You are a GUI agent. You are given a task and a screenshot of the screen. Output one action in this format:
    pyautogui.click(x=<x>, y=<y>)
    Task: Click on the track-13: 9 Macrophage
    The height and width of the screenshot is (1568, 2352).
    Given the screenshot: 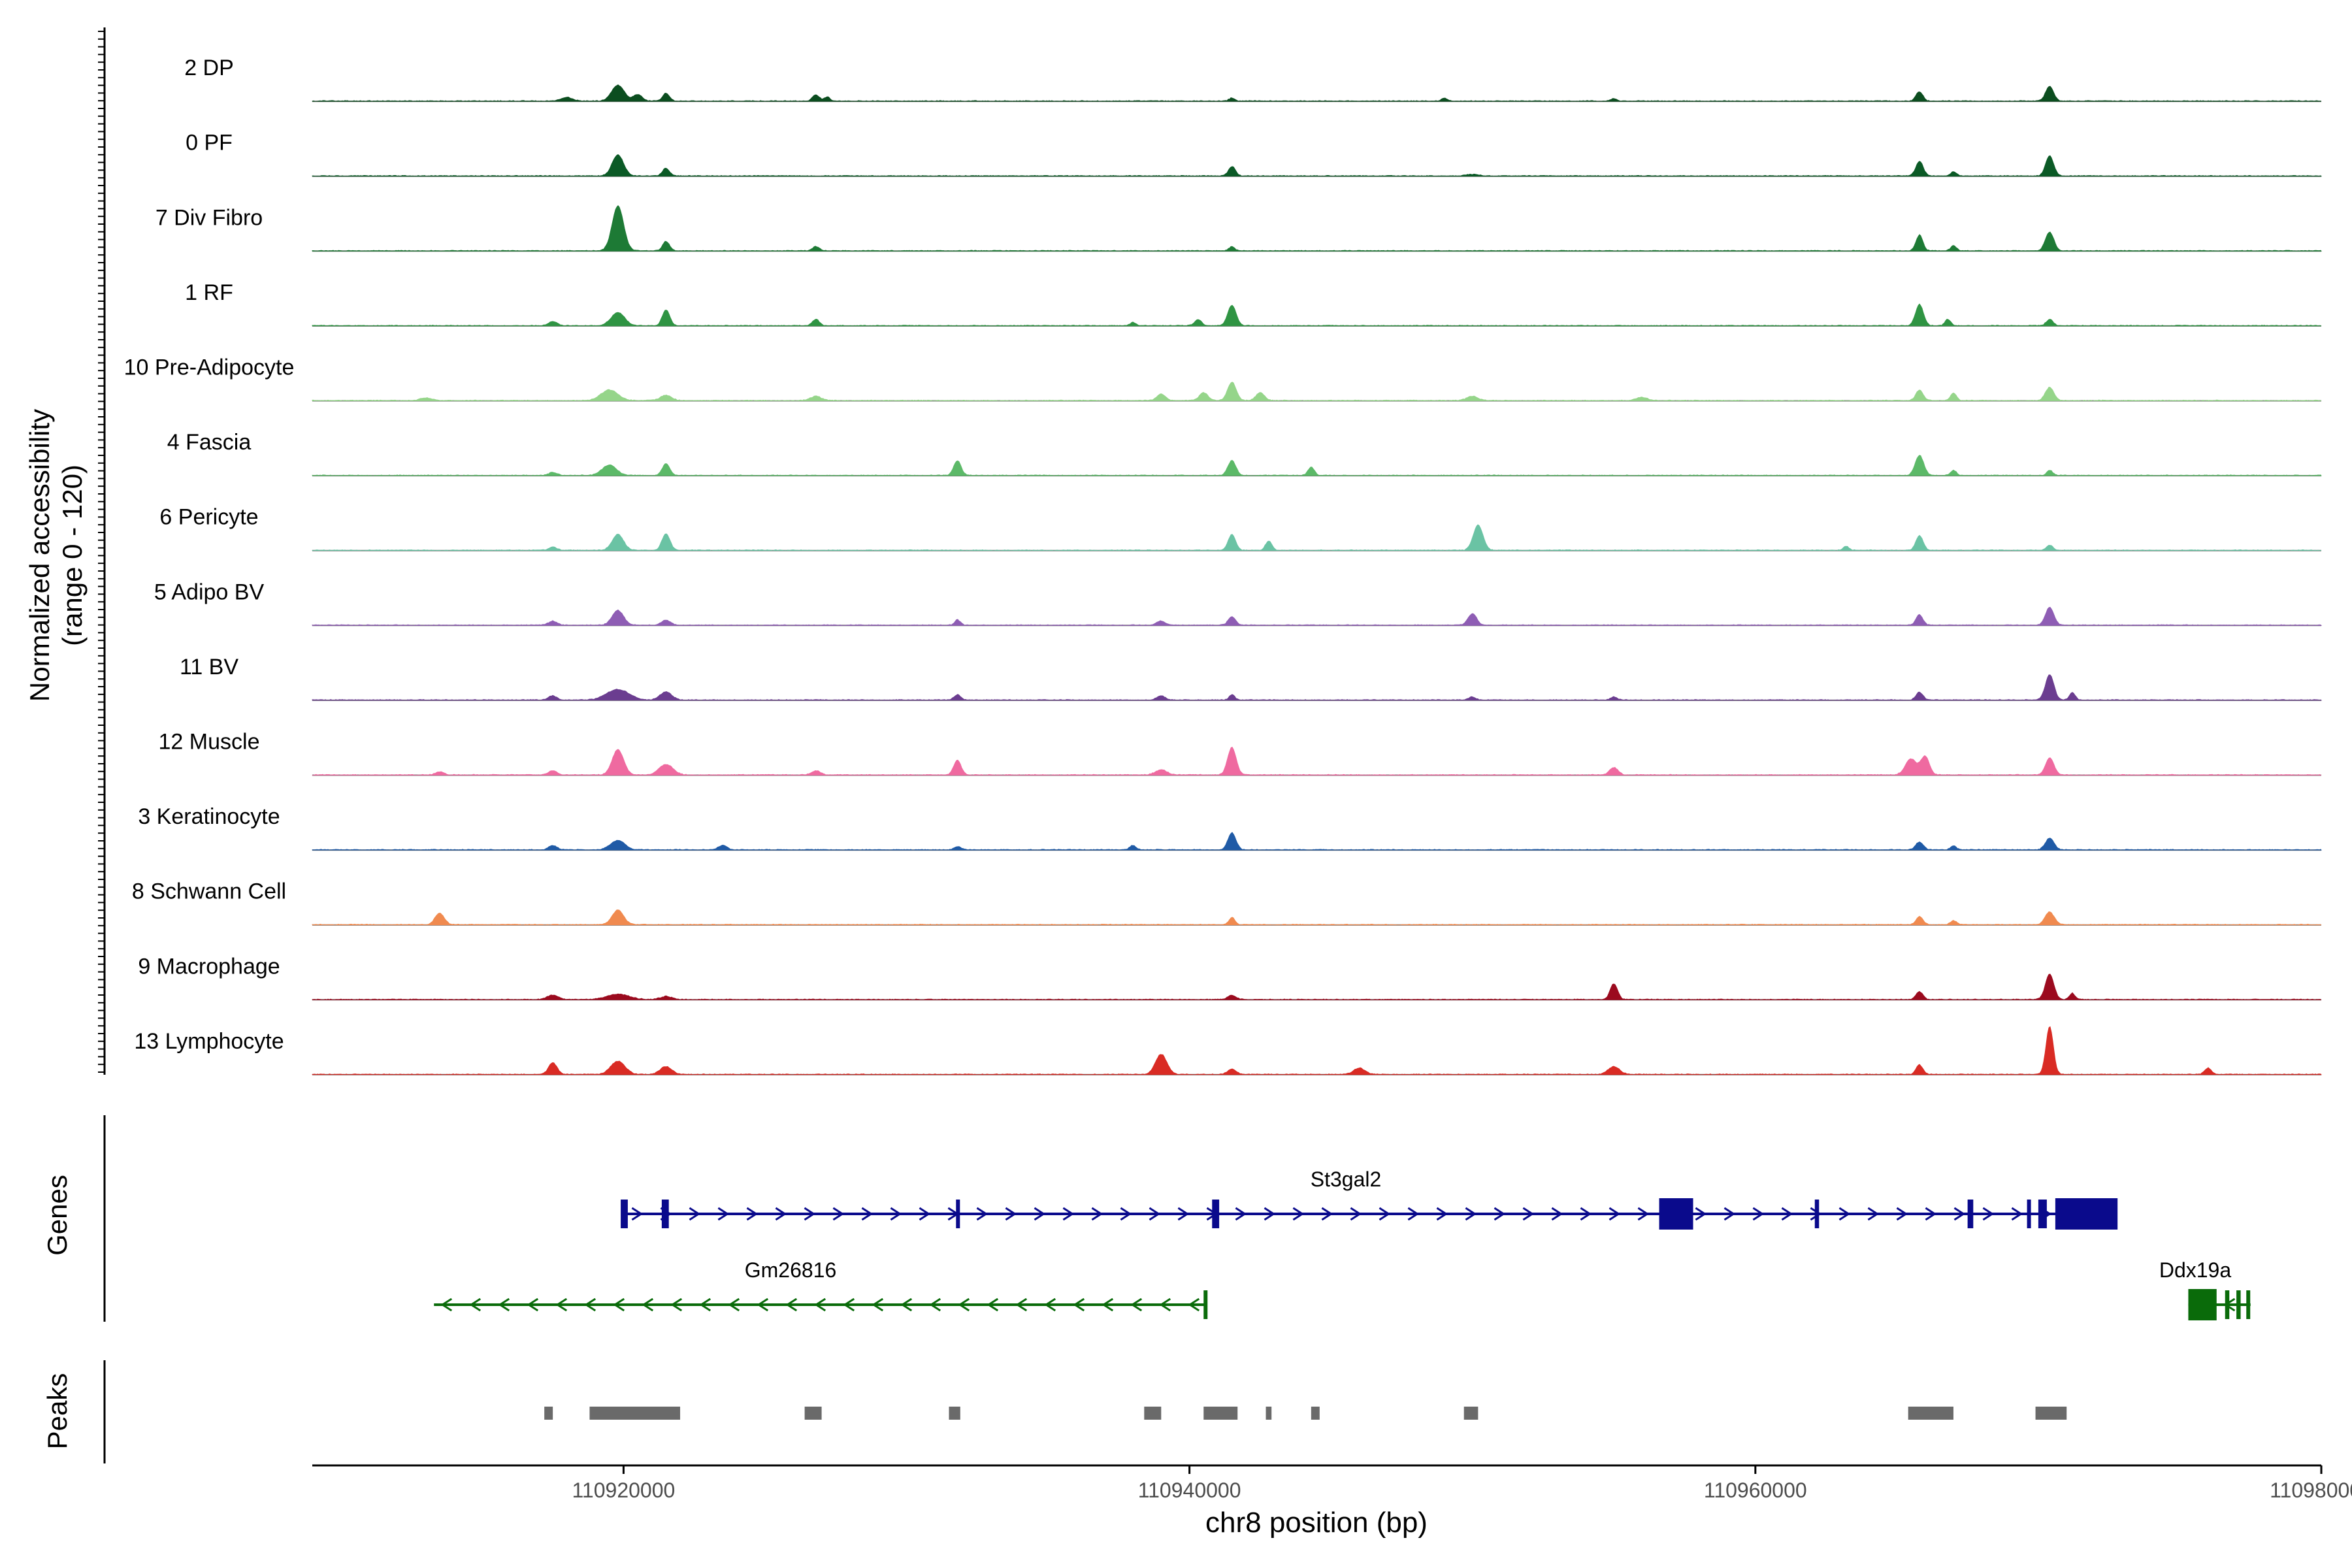 What is the action you would take?
    pyautogui.click(x=1230, y=977)
    